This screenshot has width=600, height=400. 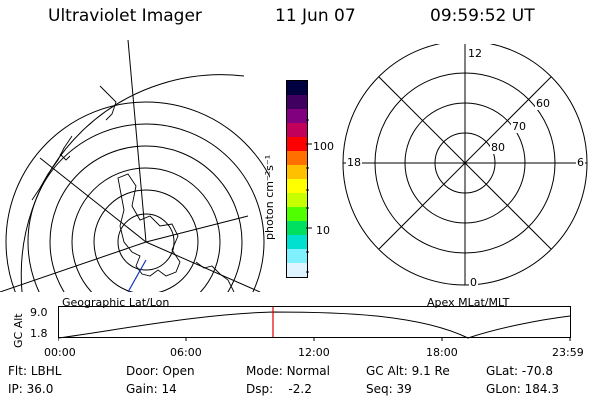 I want to click on alt-axis-label: GC Alt, so click(x=18, y=330).